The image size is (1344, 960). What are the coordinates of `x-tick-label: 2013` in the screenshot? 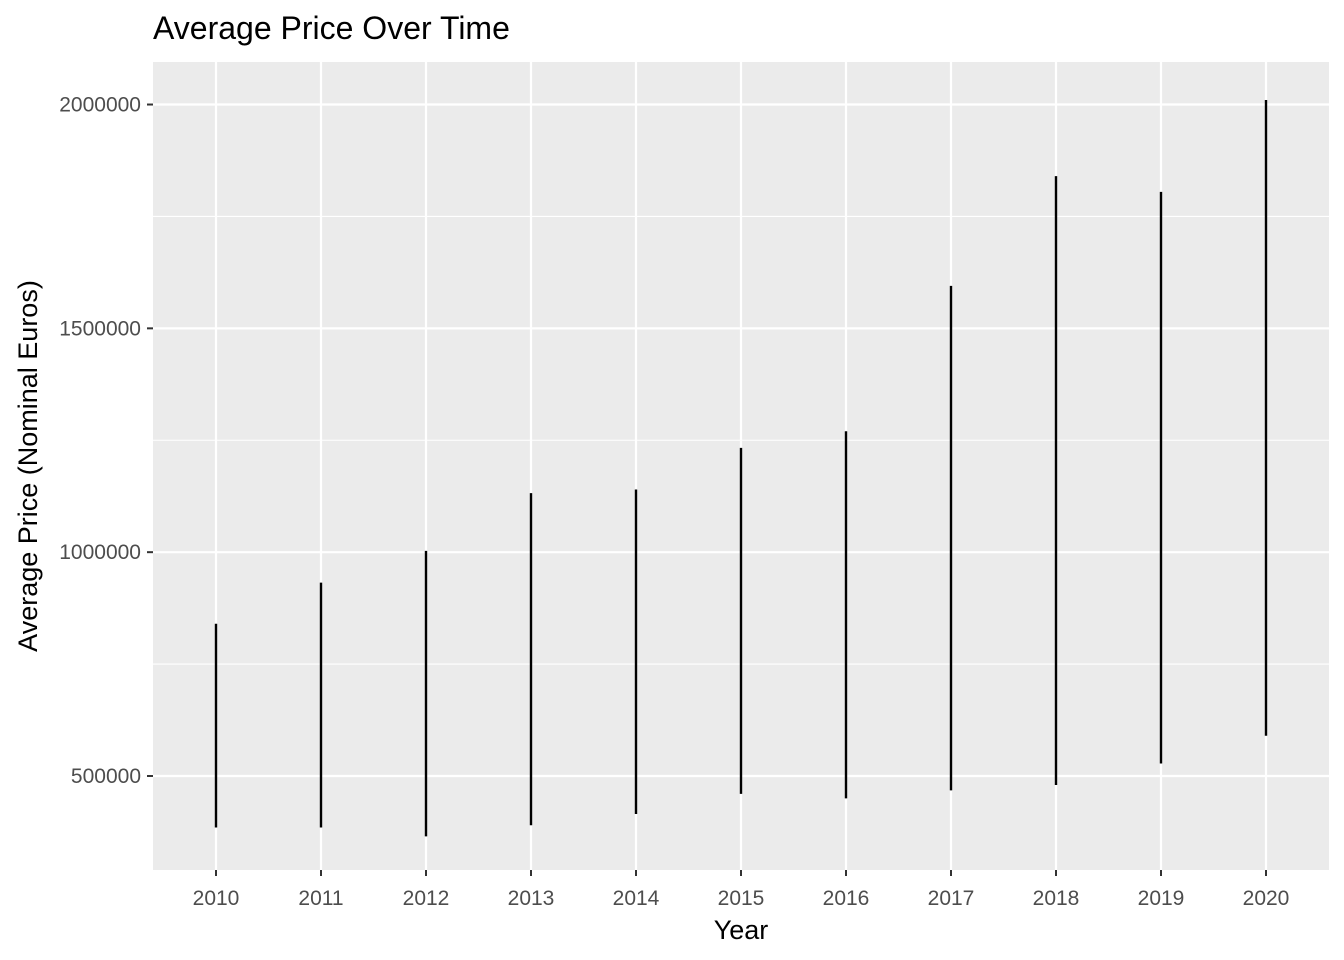 It's located at (531, 898).